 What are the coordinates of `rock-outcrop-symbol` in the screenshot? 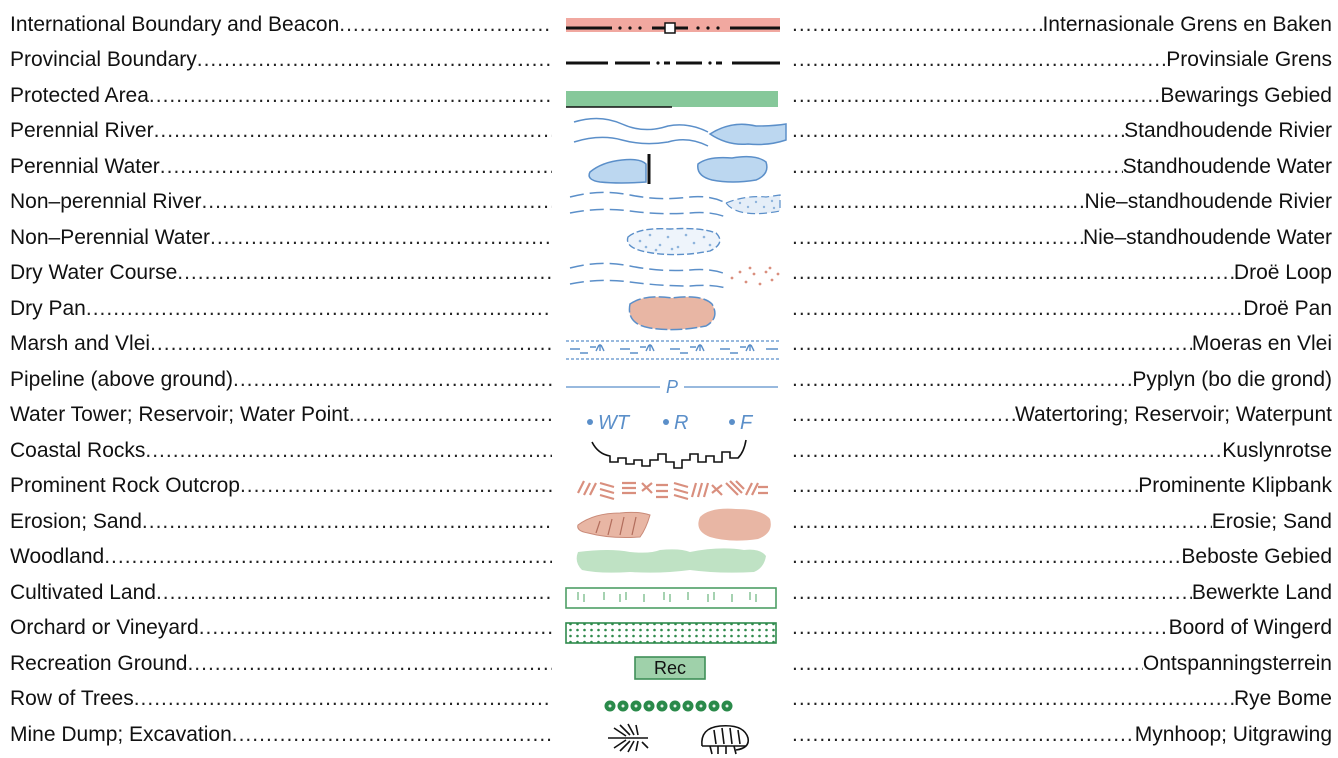 It's located at (672, 486).